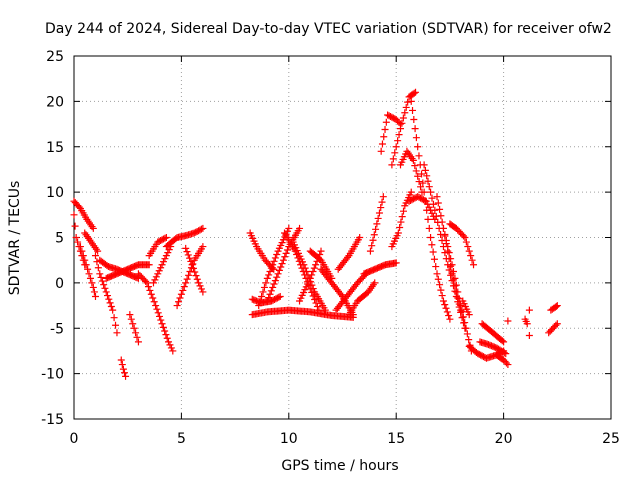 The width and height of the screenshot is (640, 480). What do you see at coordinates (55, 193) in the screenshot?
I see `y-tick-label: 10` at bounding box center [55, 193].